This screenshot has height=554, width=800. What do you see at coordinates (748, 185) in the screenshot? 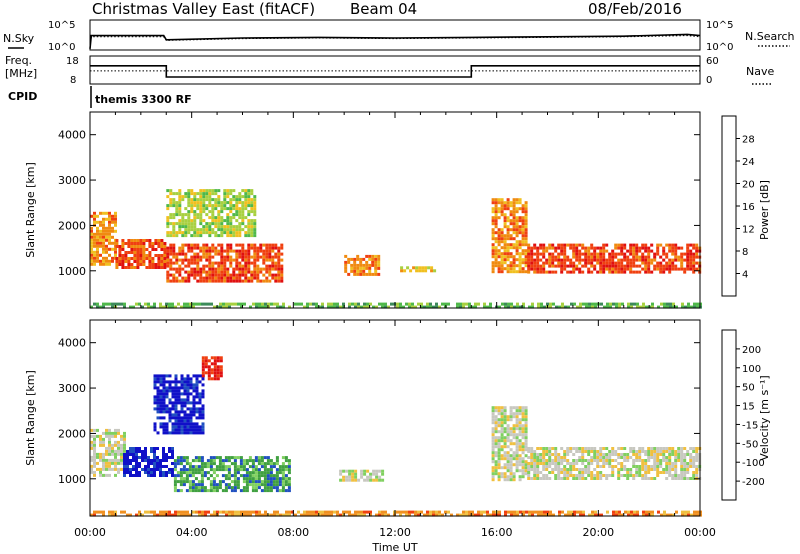
I see `colorbar-tick-label: 20` at bounding box center [748, 185].